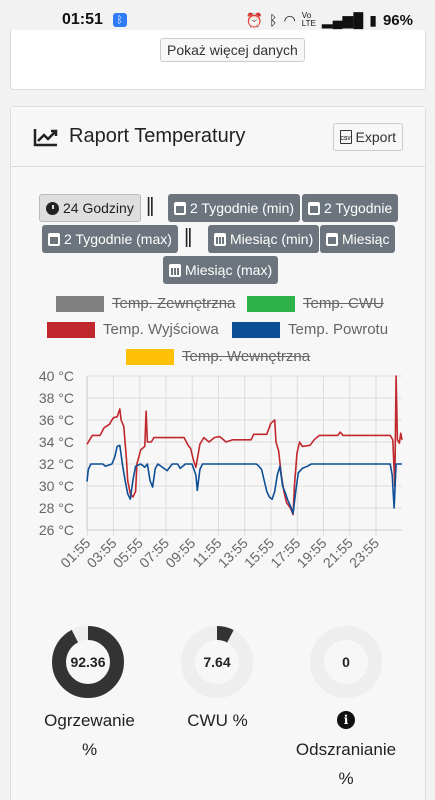 The image size is (435, 800). What do you see at coordinates (45, 137) in the screenshot?
I see `line-chart-icon` at bounding box center [45, 137].